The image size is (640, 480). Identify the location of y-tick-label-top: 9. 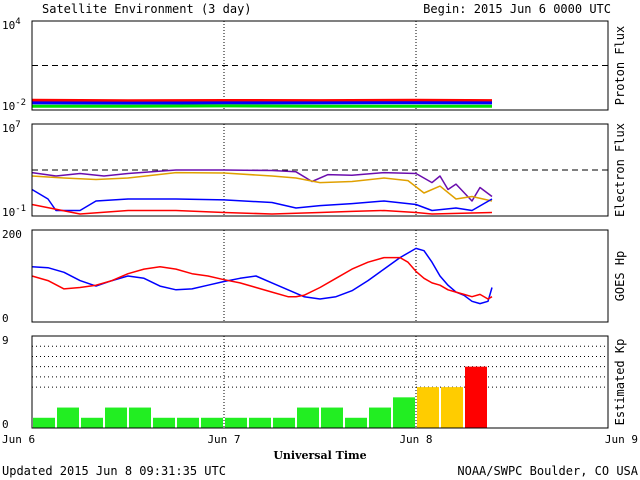
(5, 340).